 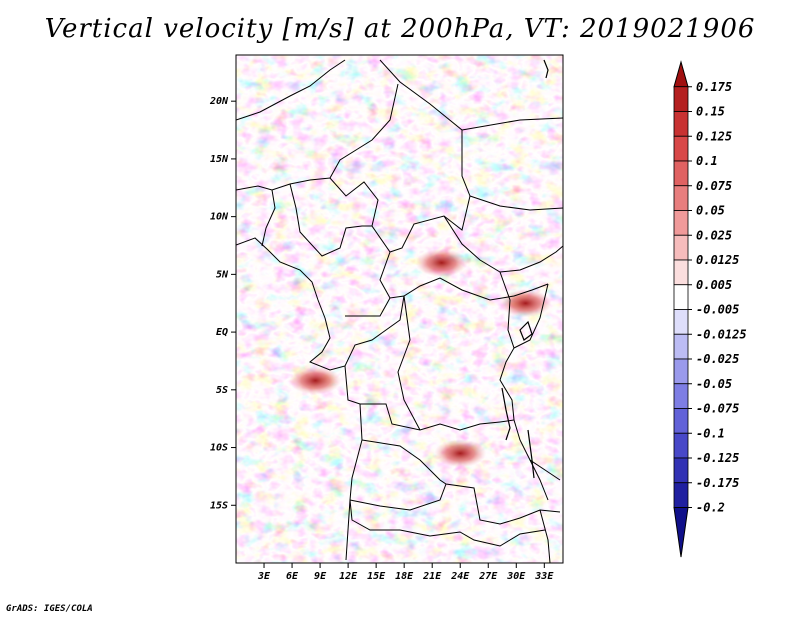 I want to click on colorbar-label: -0.005, so click(x=717, y=310).